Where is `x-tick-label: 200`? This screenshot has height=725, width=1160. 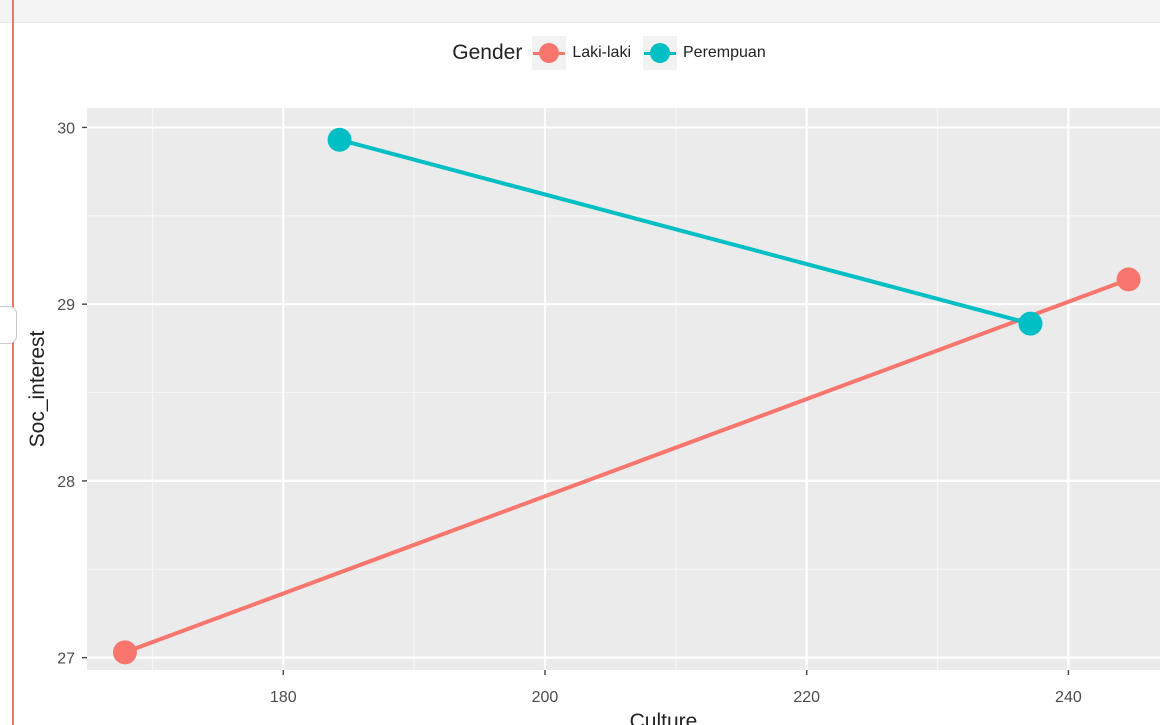
x-tick-label: 200 is located at coordinates (545, 697).